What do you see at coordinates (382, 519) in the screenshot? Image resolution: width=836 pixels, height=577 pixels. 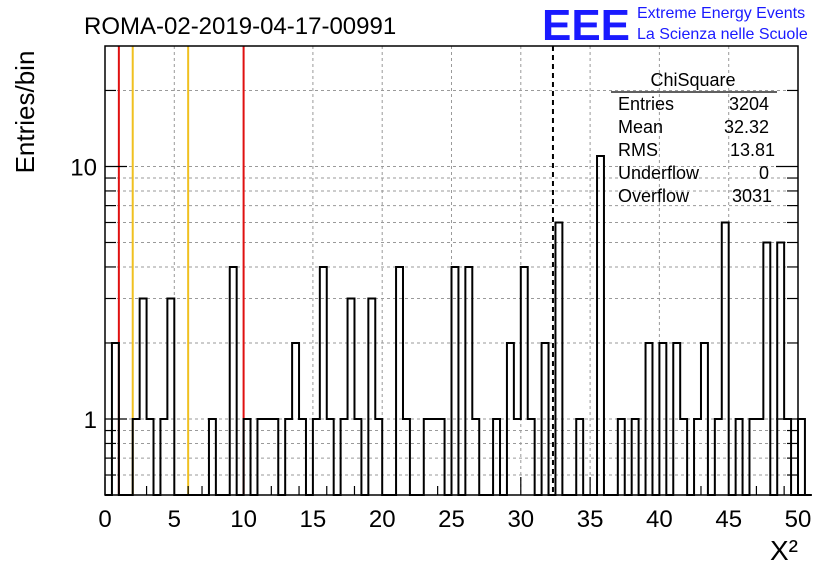 I see `x-tick-label: 20` at bounding box center [382, 519].